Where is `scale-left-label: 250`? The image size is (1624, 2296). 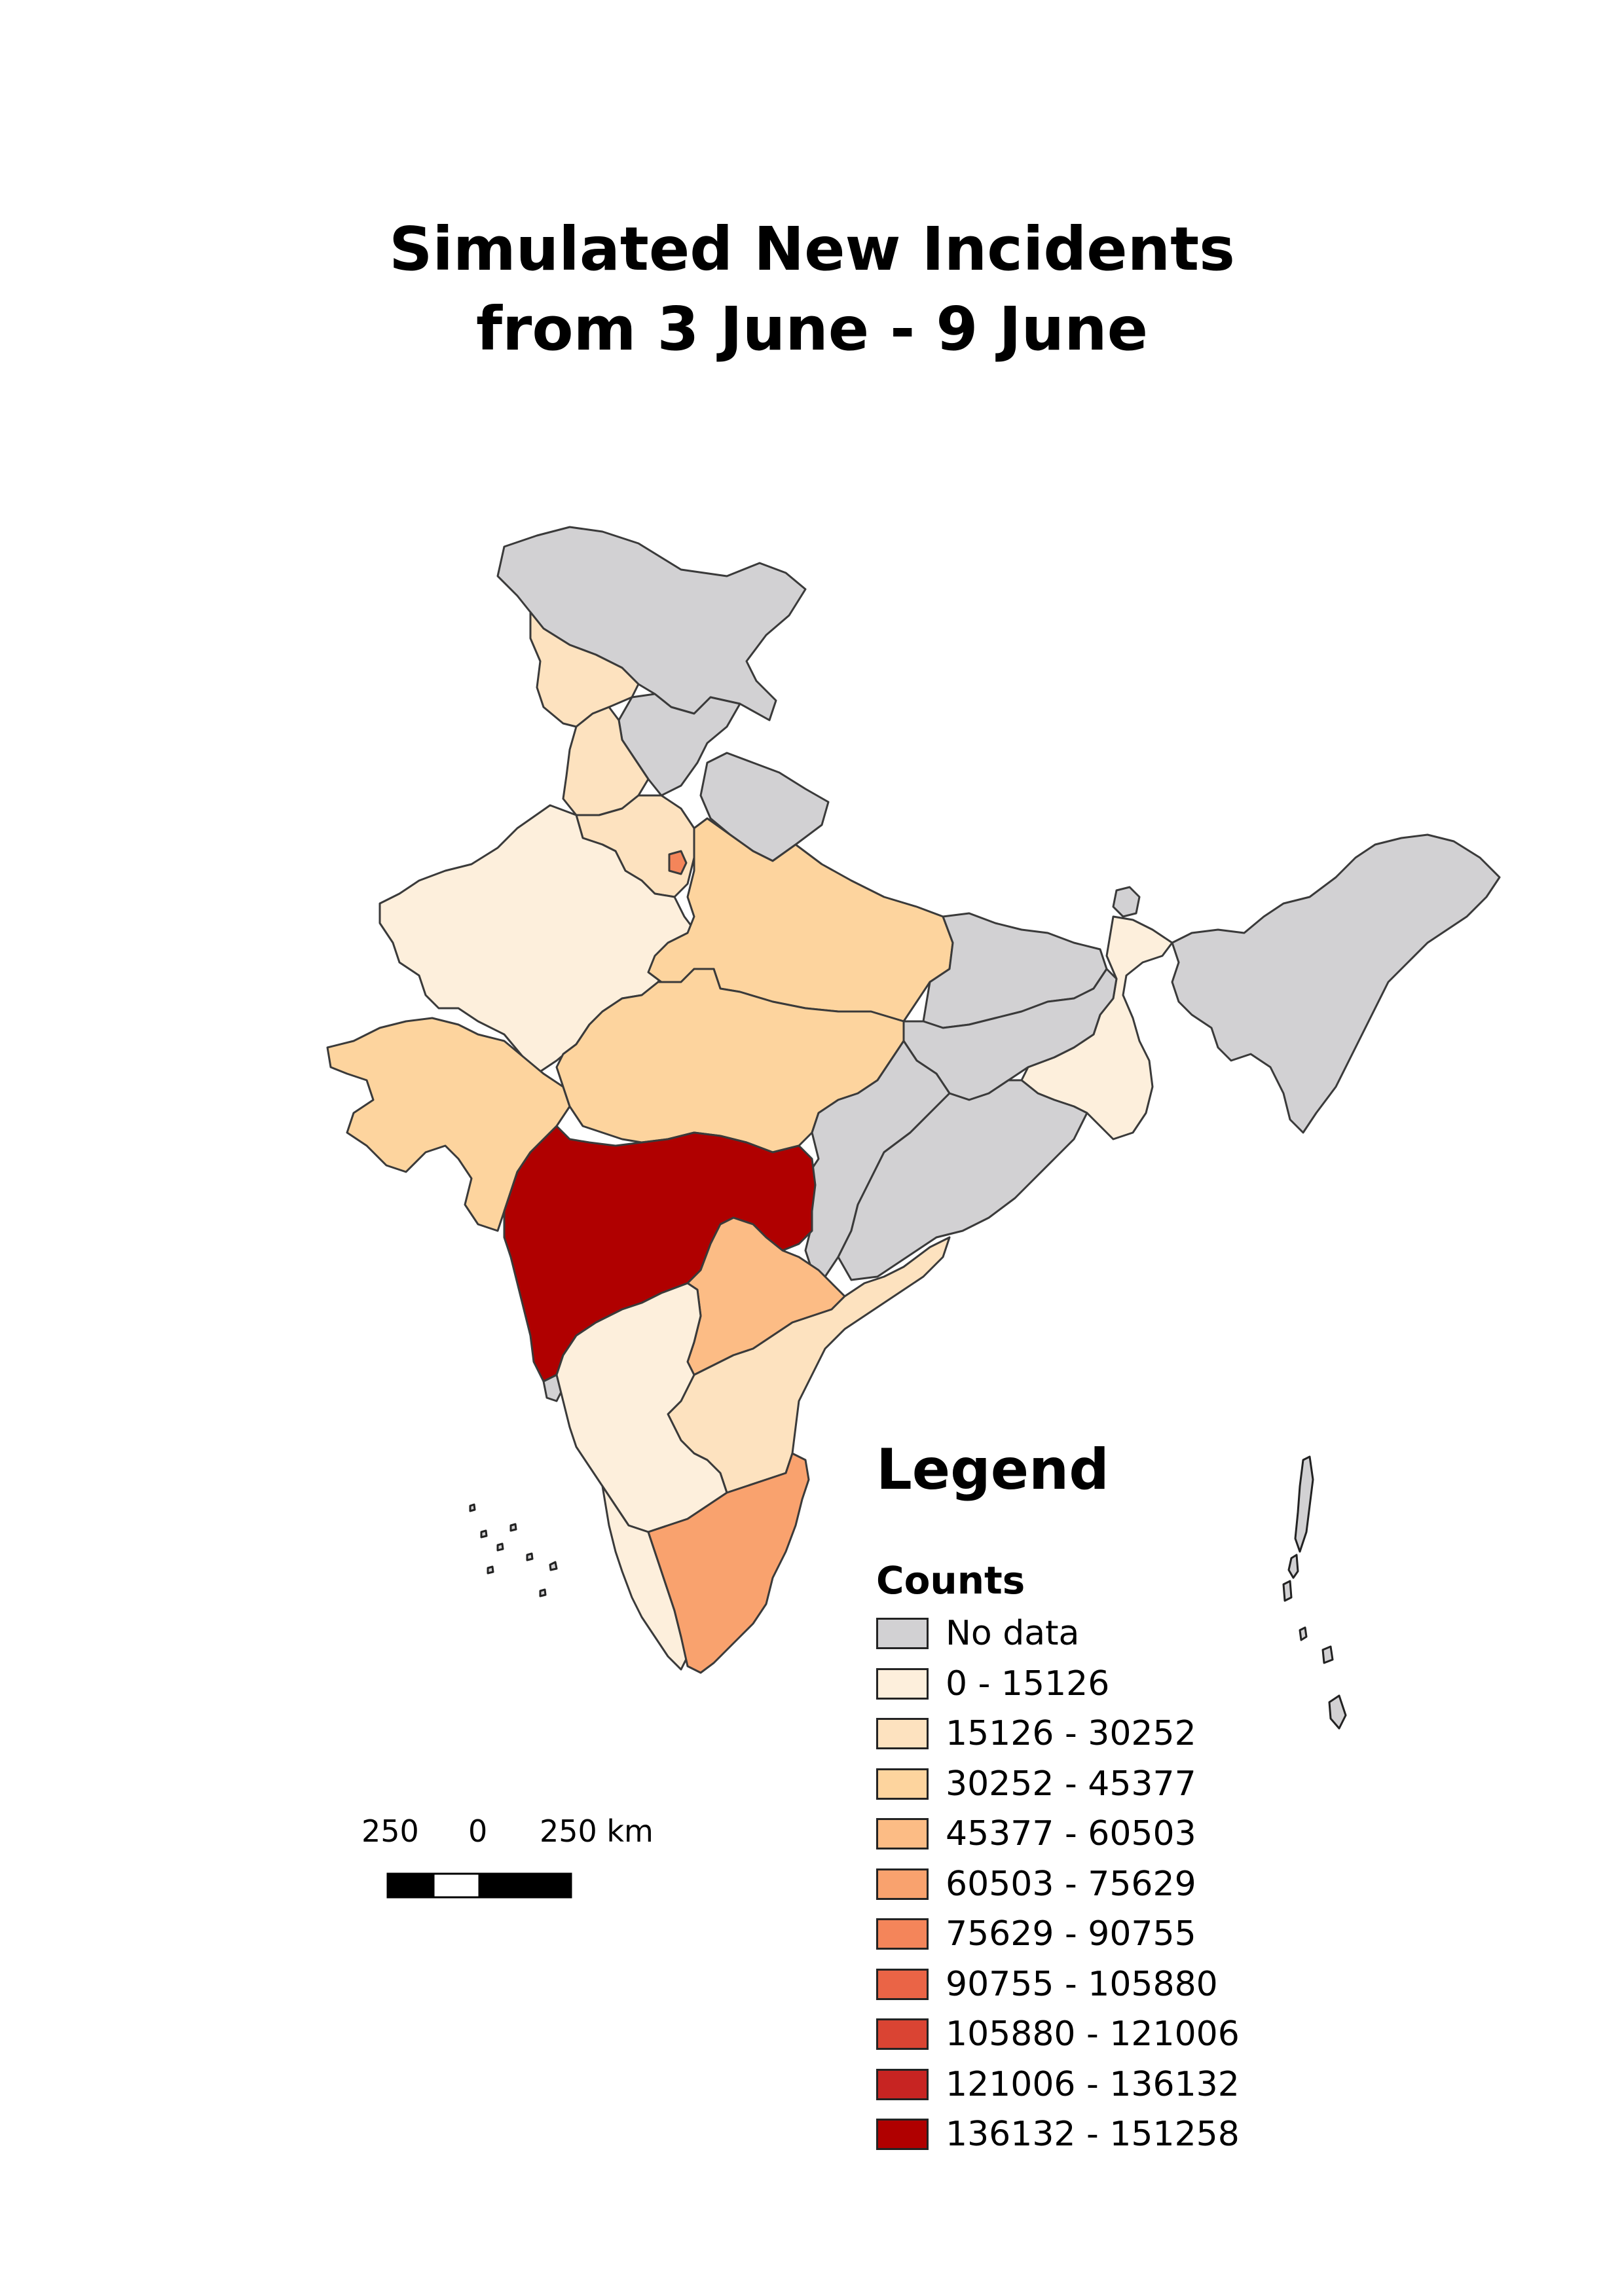 scale-left-label: 250 is located at coordinates (390, 1831).